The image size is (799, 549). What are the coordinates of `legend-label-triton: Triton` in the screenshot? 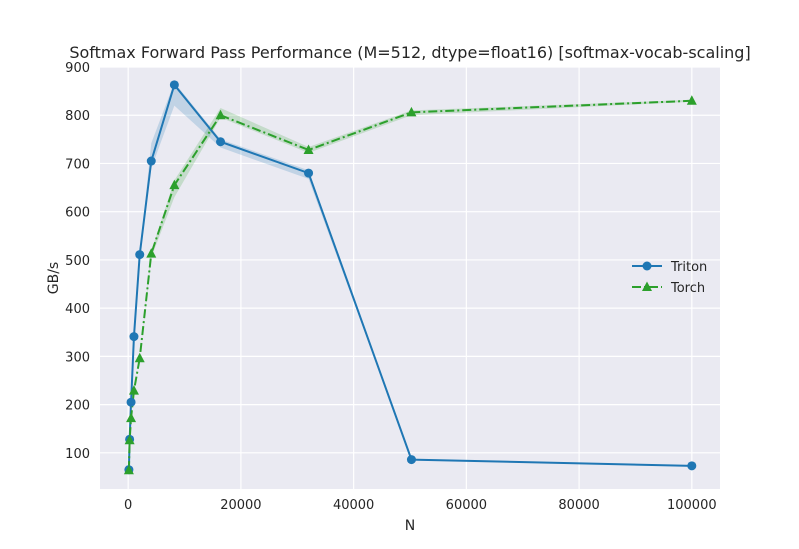 It's located at (688, 267).